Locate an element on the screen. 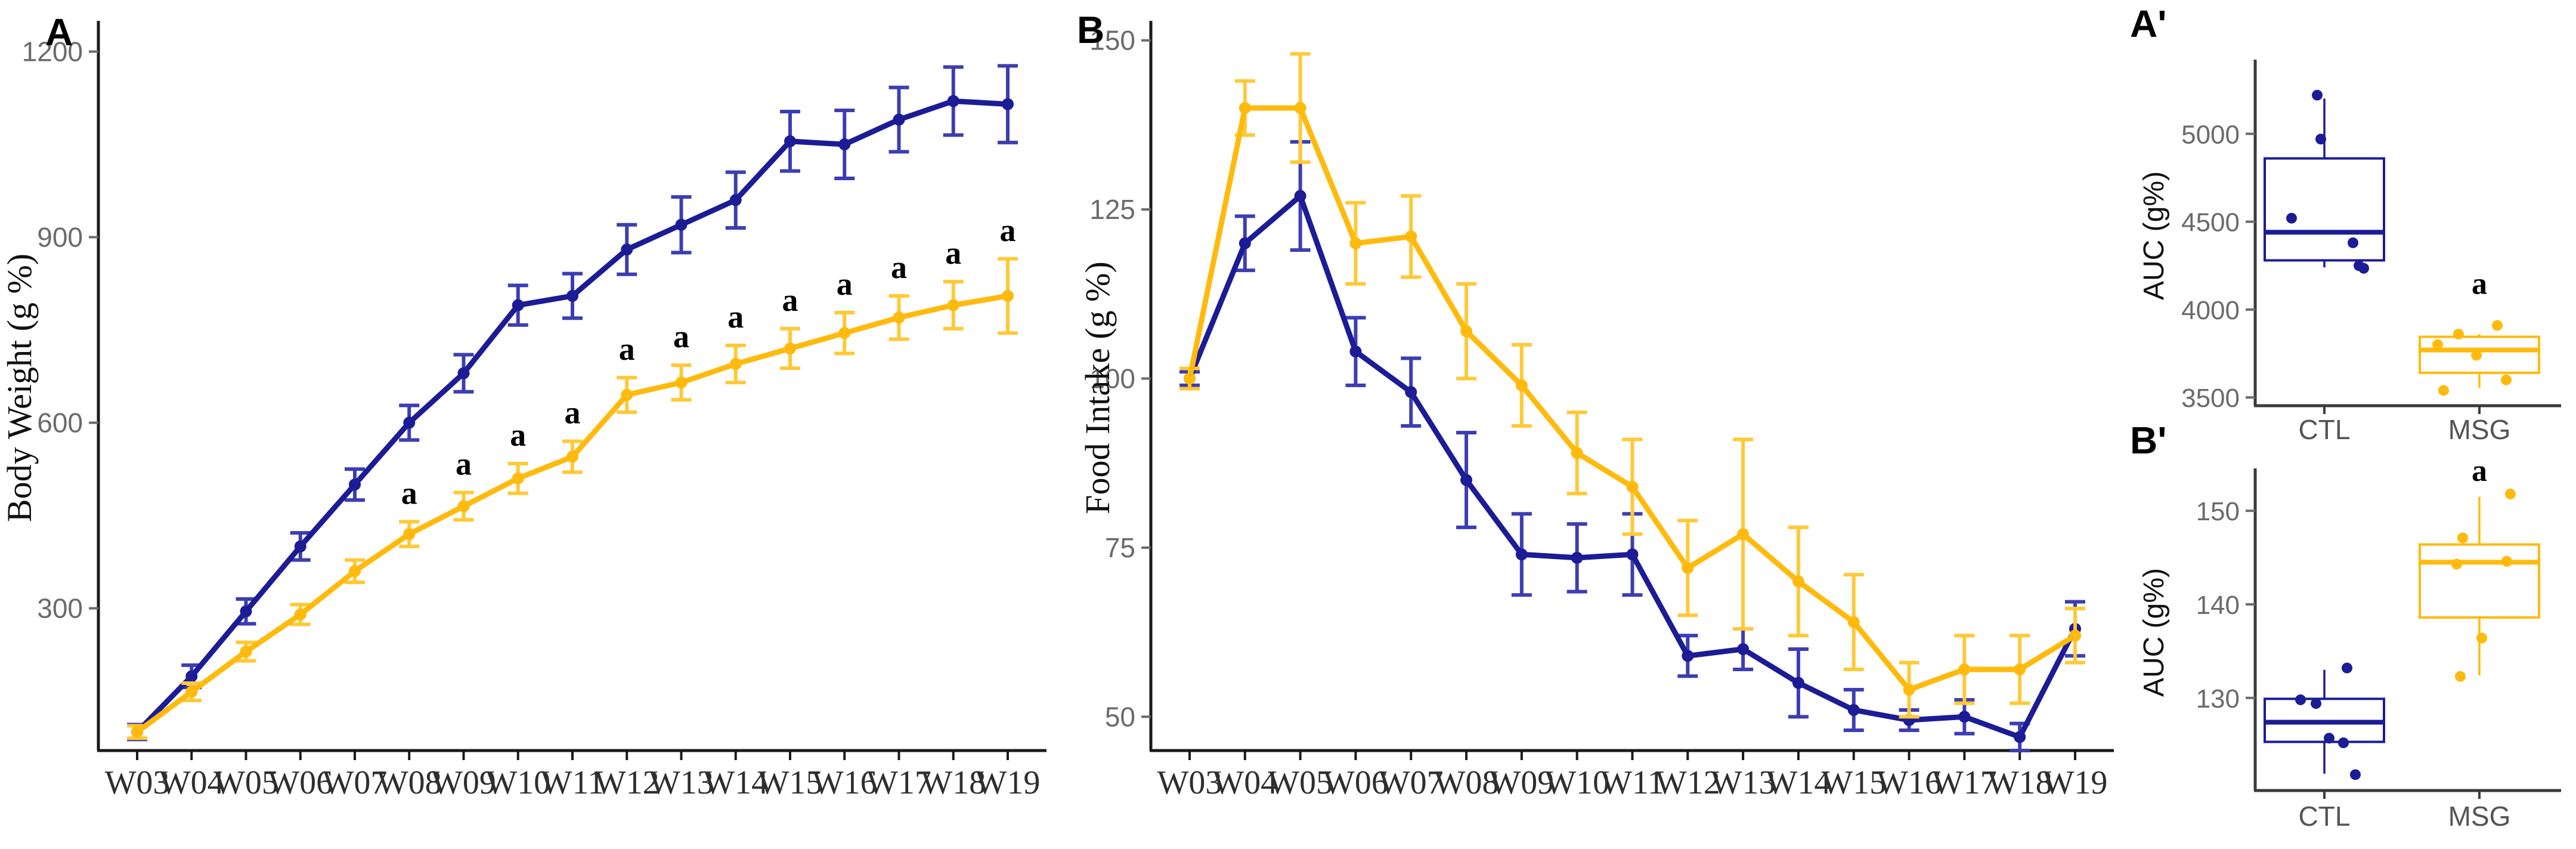  svg-text: W18 is located at coordinates (2019, 782).